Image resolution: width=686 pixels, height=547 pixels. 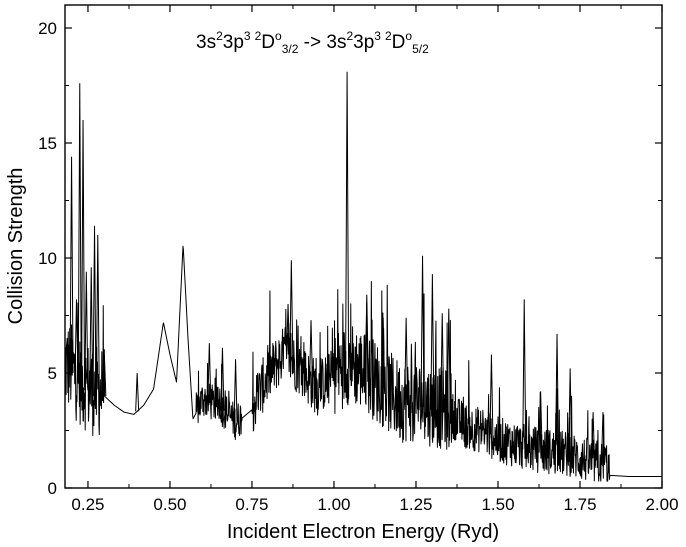 What do you see at coordinates (206, 42) in the screenshot?
I see `title-lower-config: 3s` at bounding box center [206, 42].